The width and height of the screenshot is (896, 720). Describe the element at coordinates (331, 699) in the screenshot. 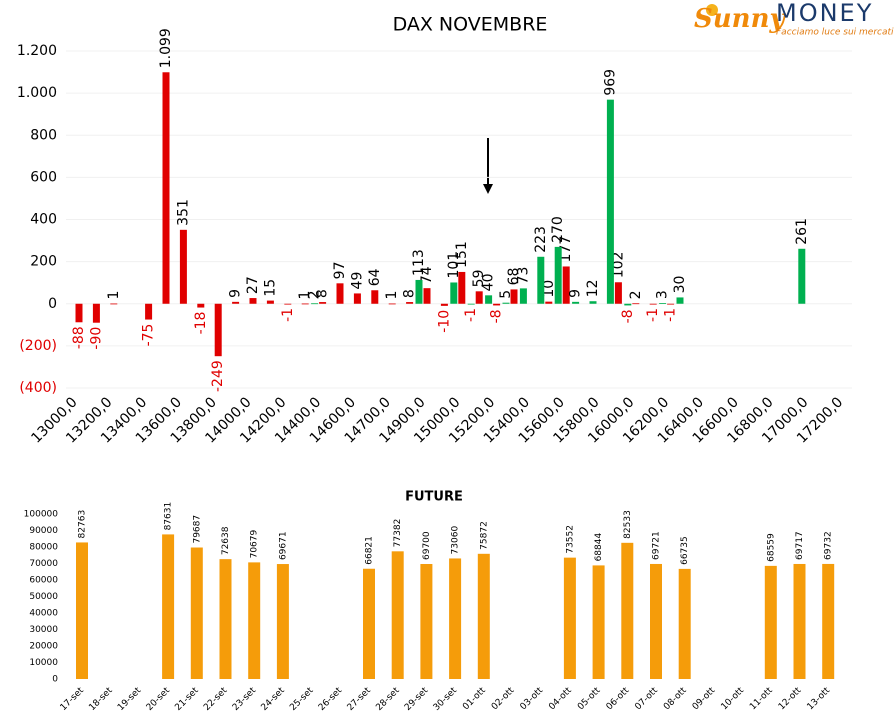

I see `x-tick-label: 26-set` at that location.